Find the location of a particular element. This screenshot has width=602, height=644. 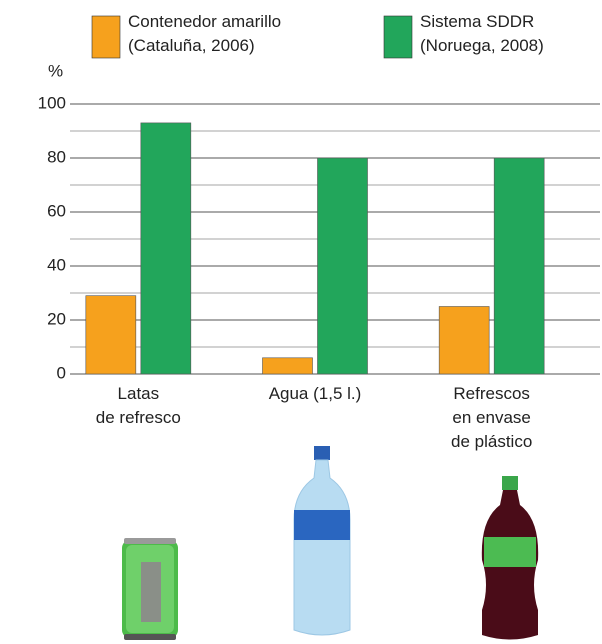

y-tick-label: 60 is located at coordinates (56, 210).